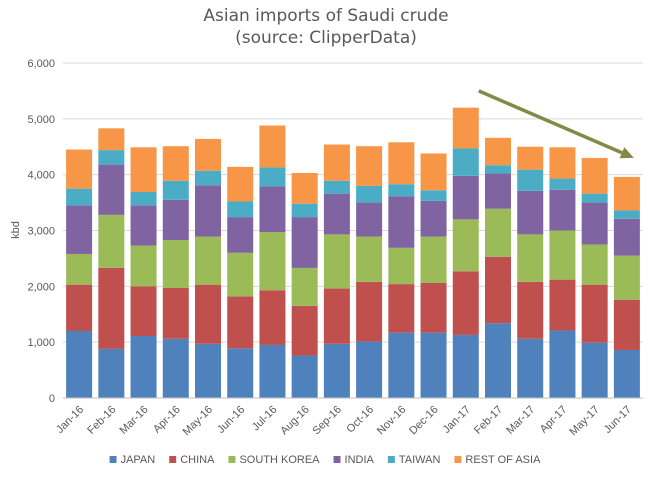 The image size is (651, 477). I want to click on legend-label: TAIWAN, so click(420, 460).